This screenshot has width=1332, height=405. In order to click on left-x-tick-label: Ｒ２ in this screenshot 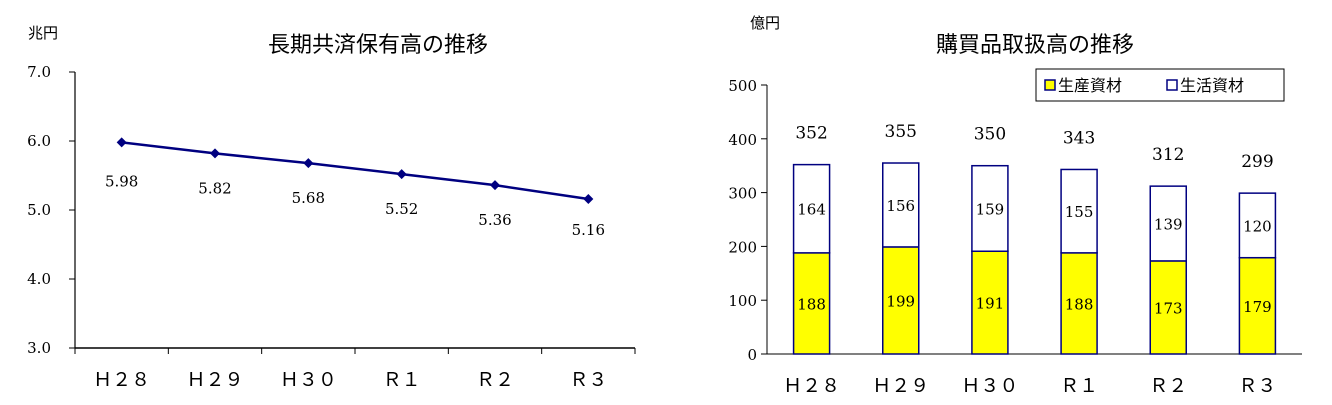, I will do `click(495, 380)`.